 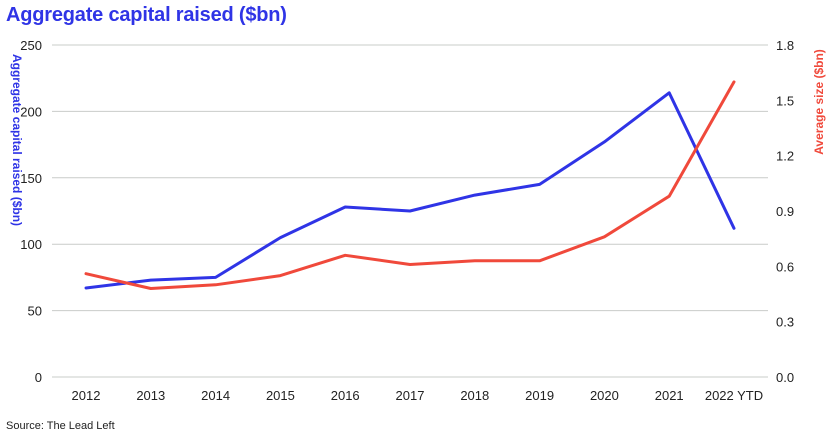 What do you see at coordinates (604, 395) in the screenshot?
I see `x-tick-label: 2020` at bounding box center [604, 395].